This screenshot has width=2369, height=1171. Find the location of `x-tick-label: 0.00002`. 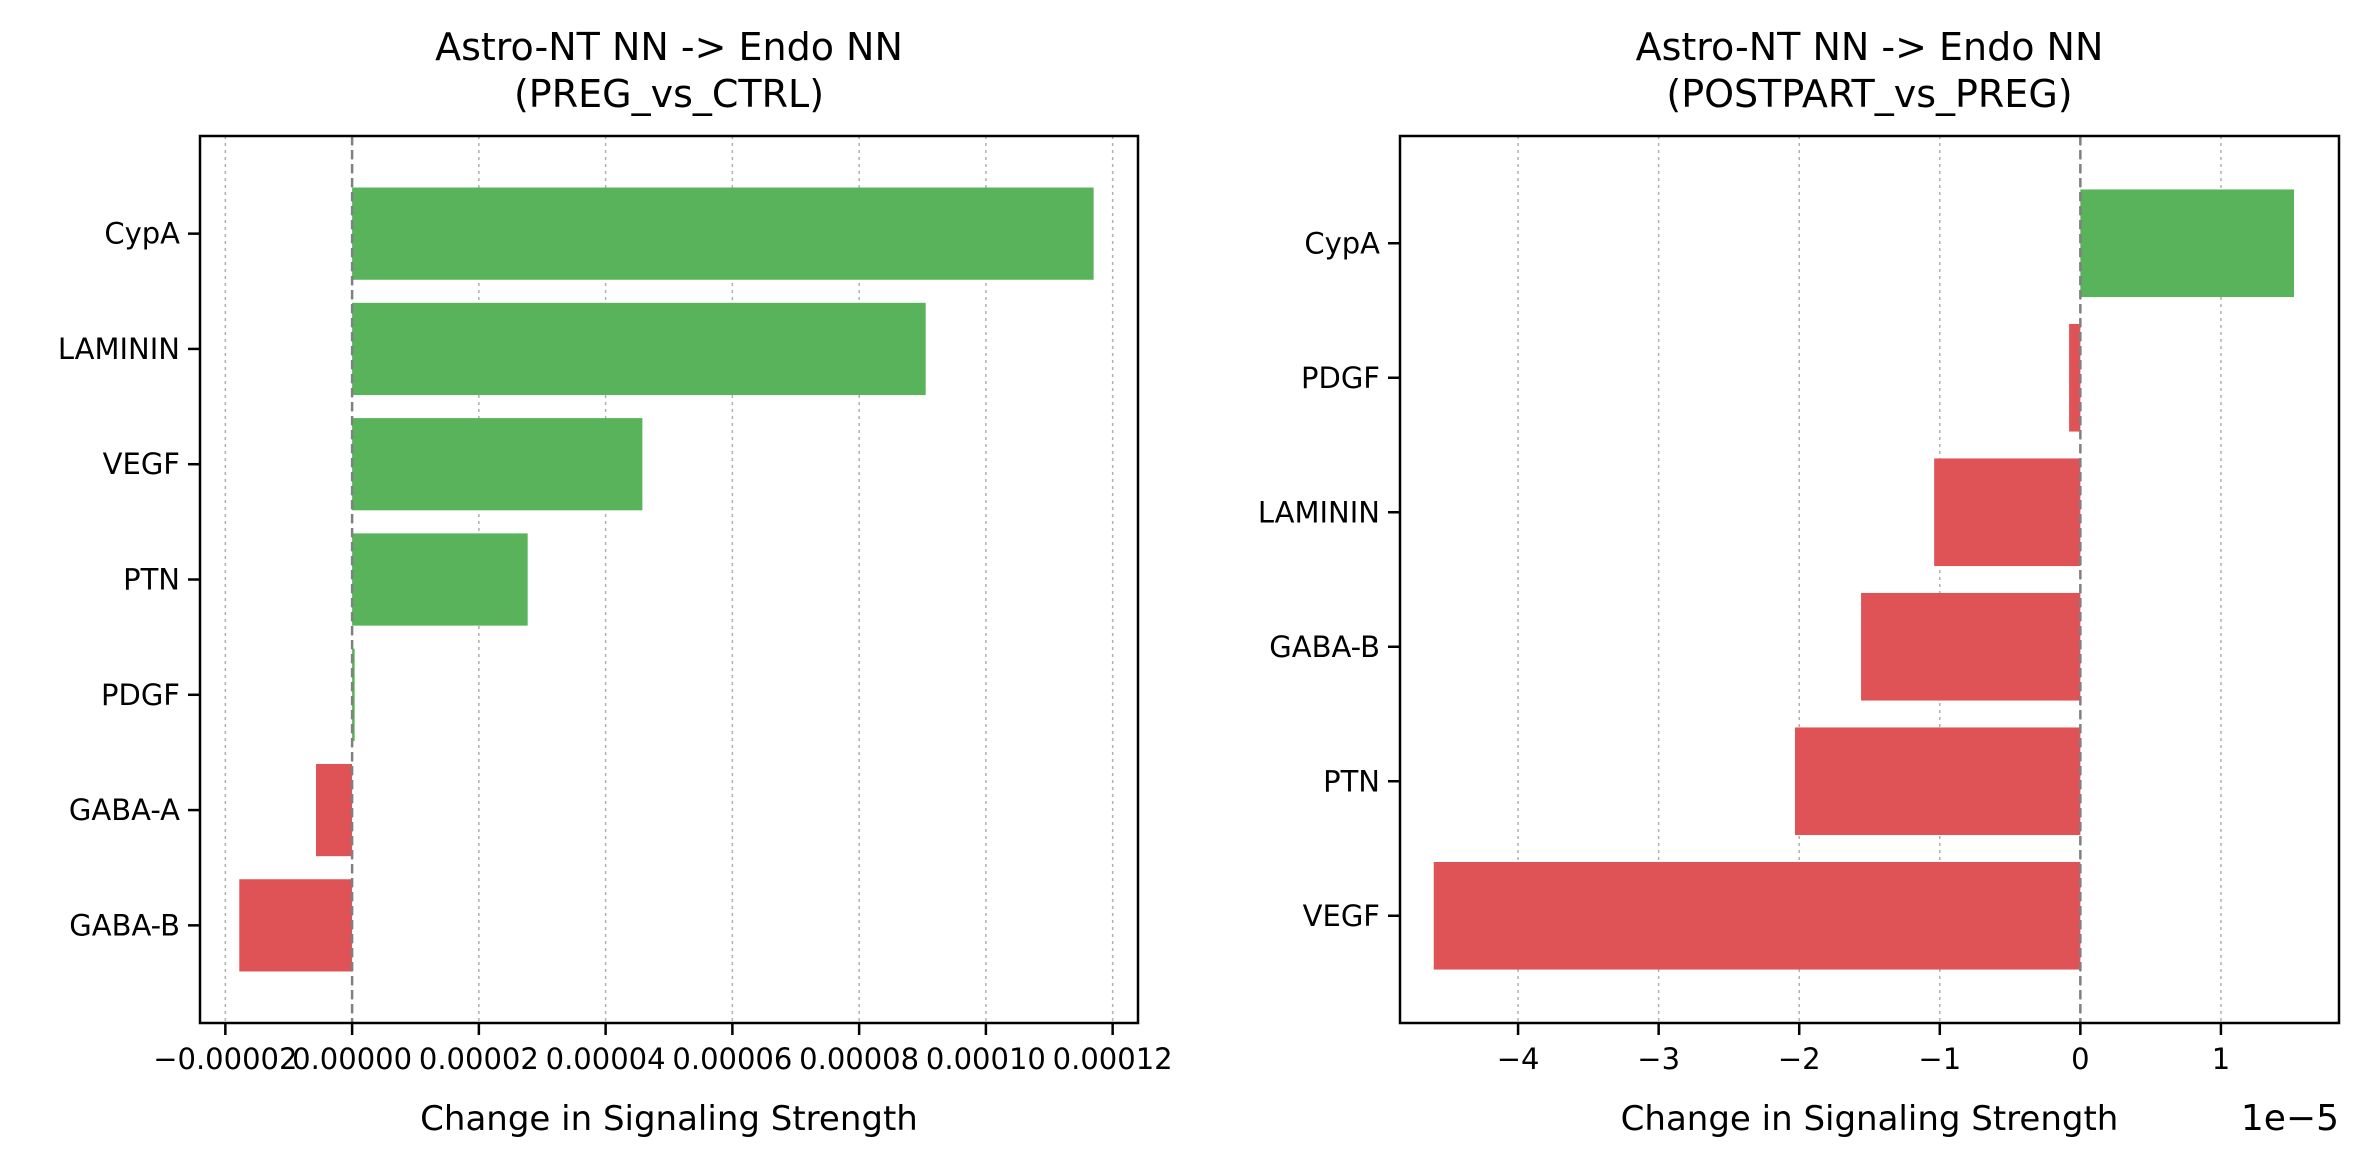

x-tick-label: 0.00002 is located at coordinates (479, 1059).